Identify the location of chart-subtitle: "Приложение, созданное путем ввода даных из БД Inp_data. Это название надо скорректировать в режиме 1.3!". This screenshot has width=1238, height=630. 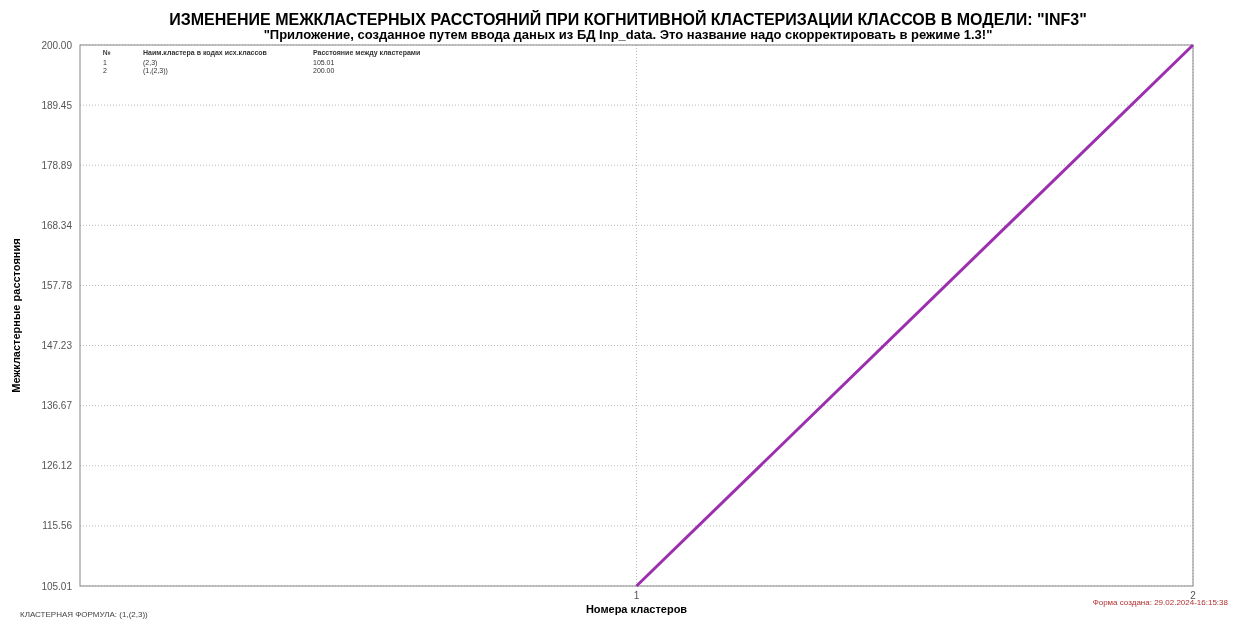
(628, 34).